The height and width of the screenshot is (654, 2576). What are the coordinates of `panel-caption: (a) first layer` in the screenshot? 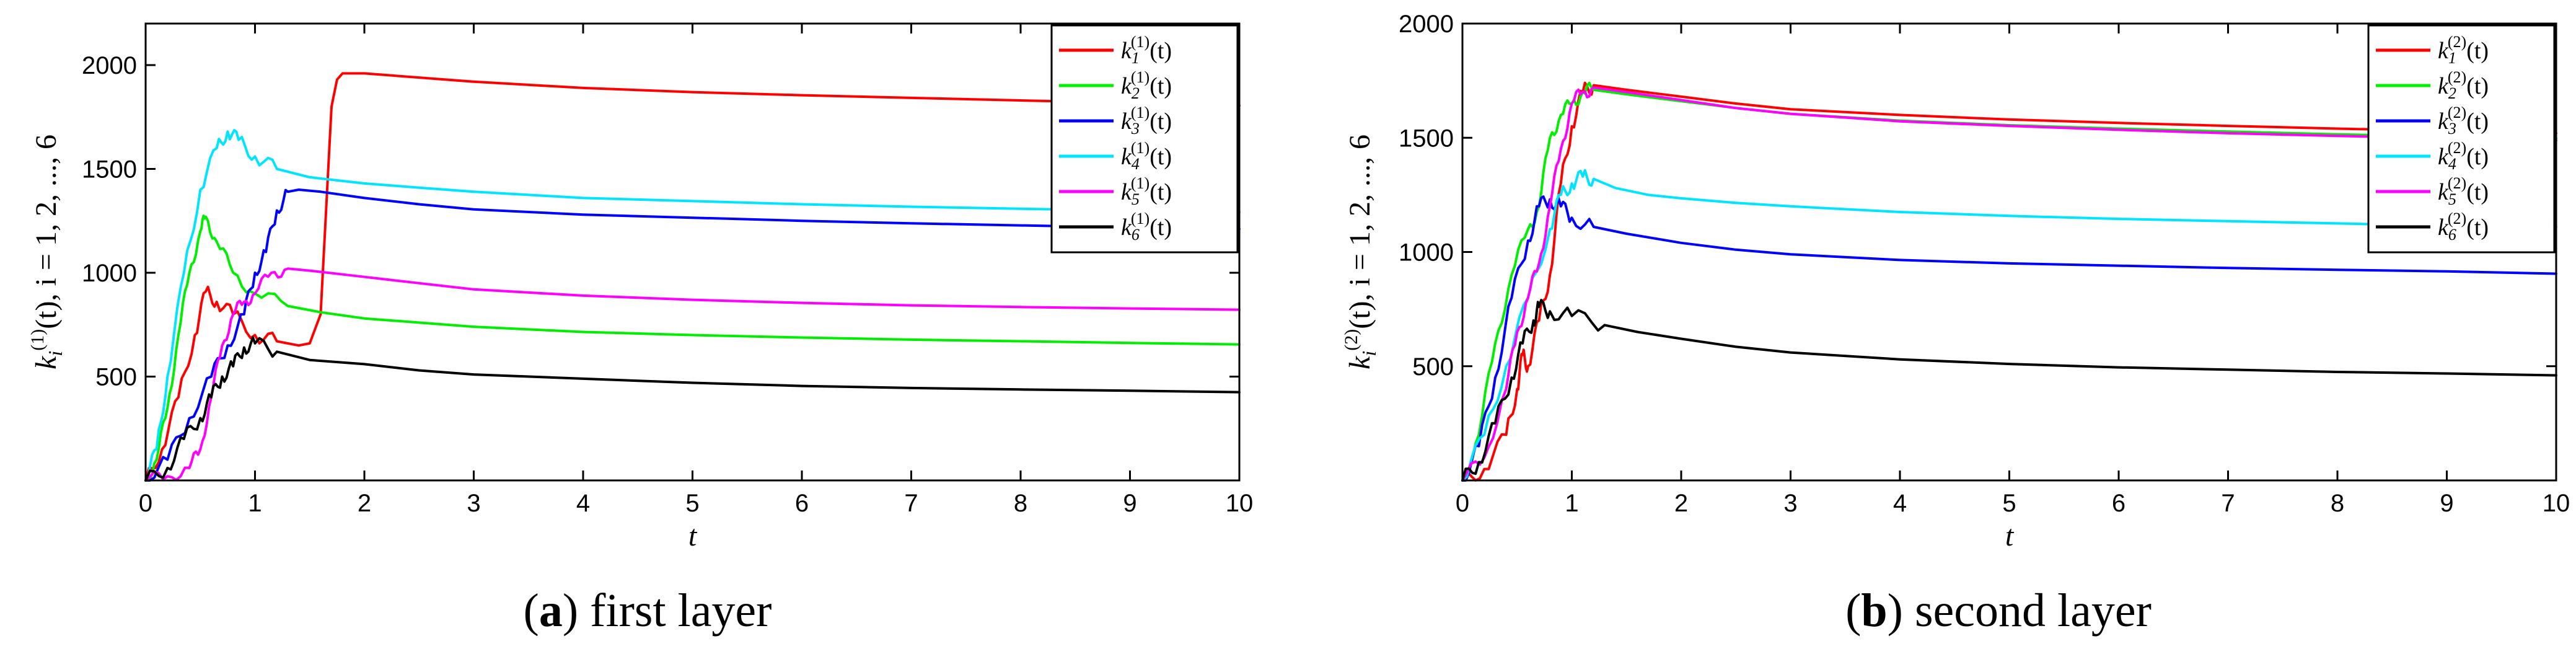 It's located at (648, 611).